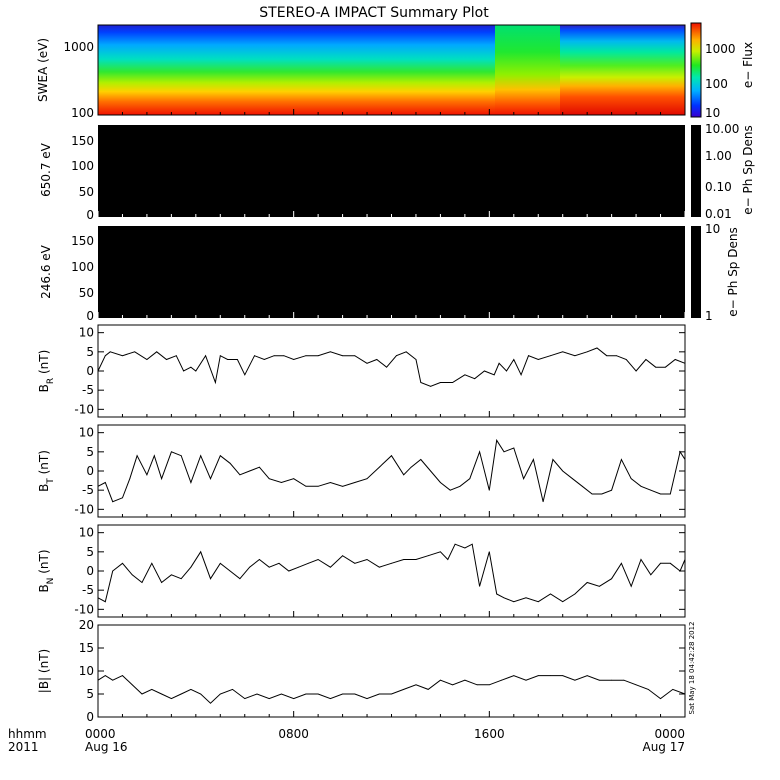  What do you see at coordinates (712, 229) in the screenshot?
I see `colorbar-246-tick-10: 10` at bounding box center [712, 229].